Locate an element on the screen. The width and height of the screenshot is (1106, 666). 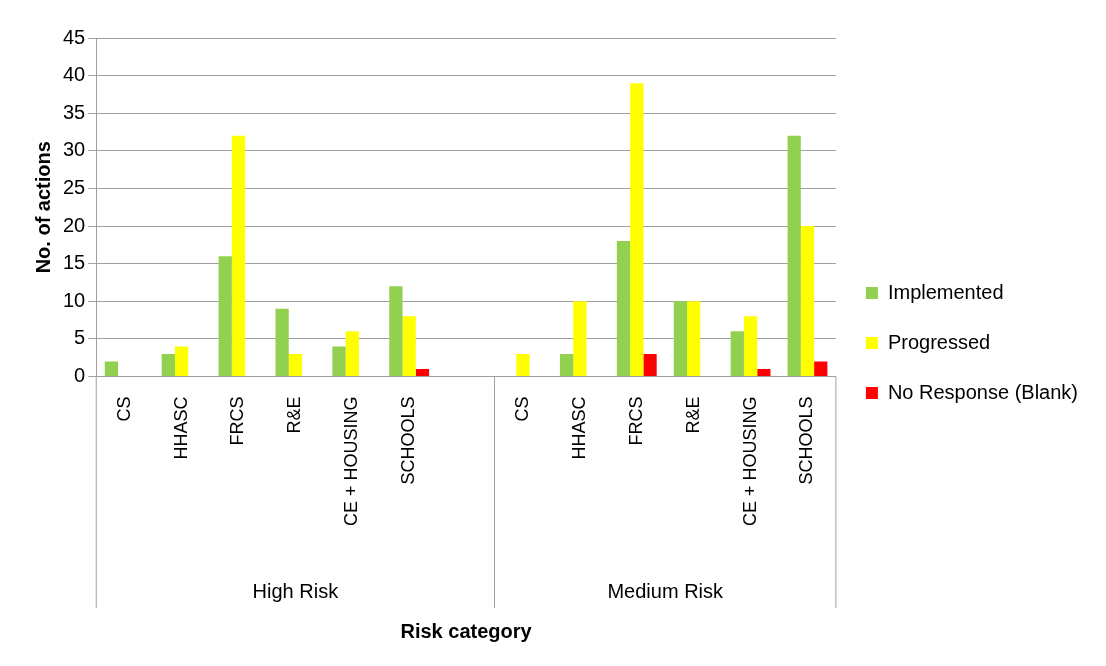
y-tick-label: 15 is located at coordinates (74, 262).